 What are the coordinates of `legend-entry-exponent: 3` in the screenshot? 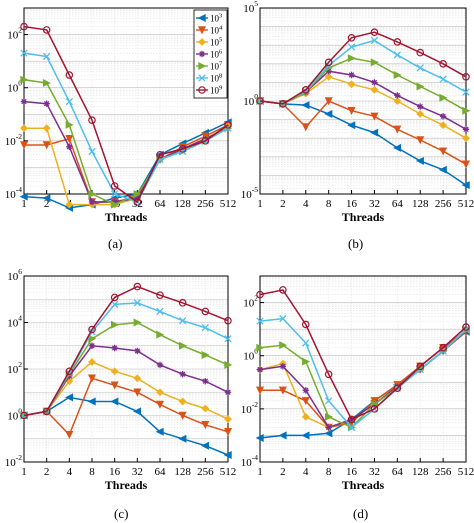 It's located at (220, 16).